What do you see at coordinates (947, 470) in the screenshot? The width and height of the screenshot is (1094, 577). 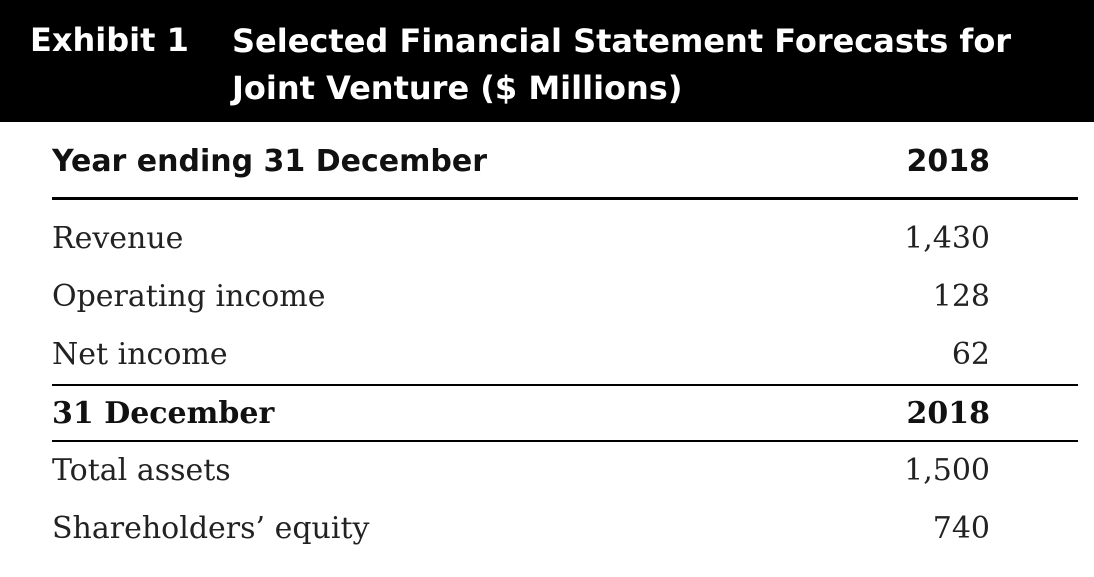 I see `row-value: 1,500` at bounding box center [947, 470].